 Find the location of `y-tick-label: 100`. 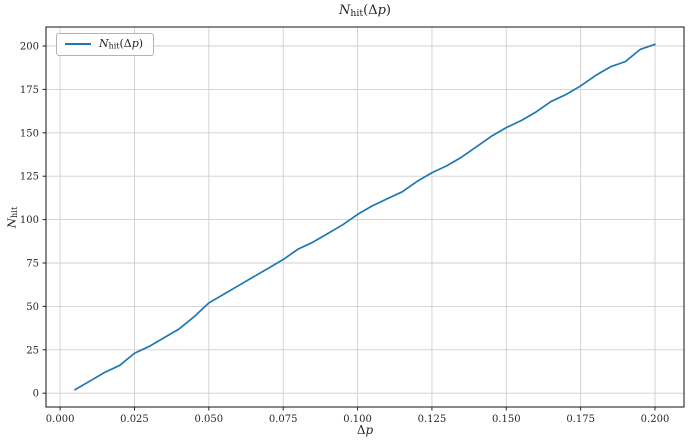

y-tick-label: 100 is located at coordinates (29, 220).